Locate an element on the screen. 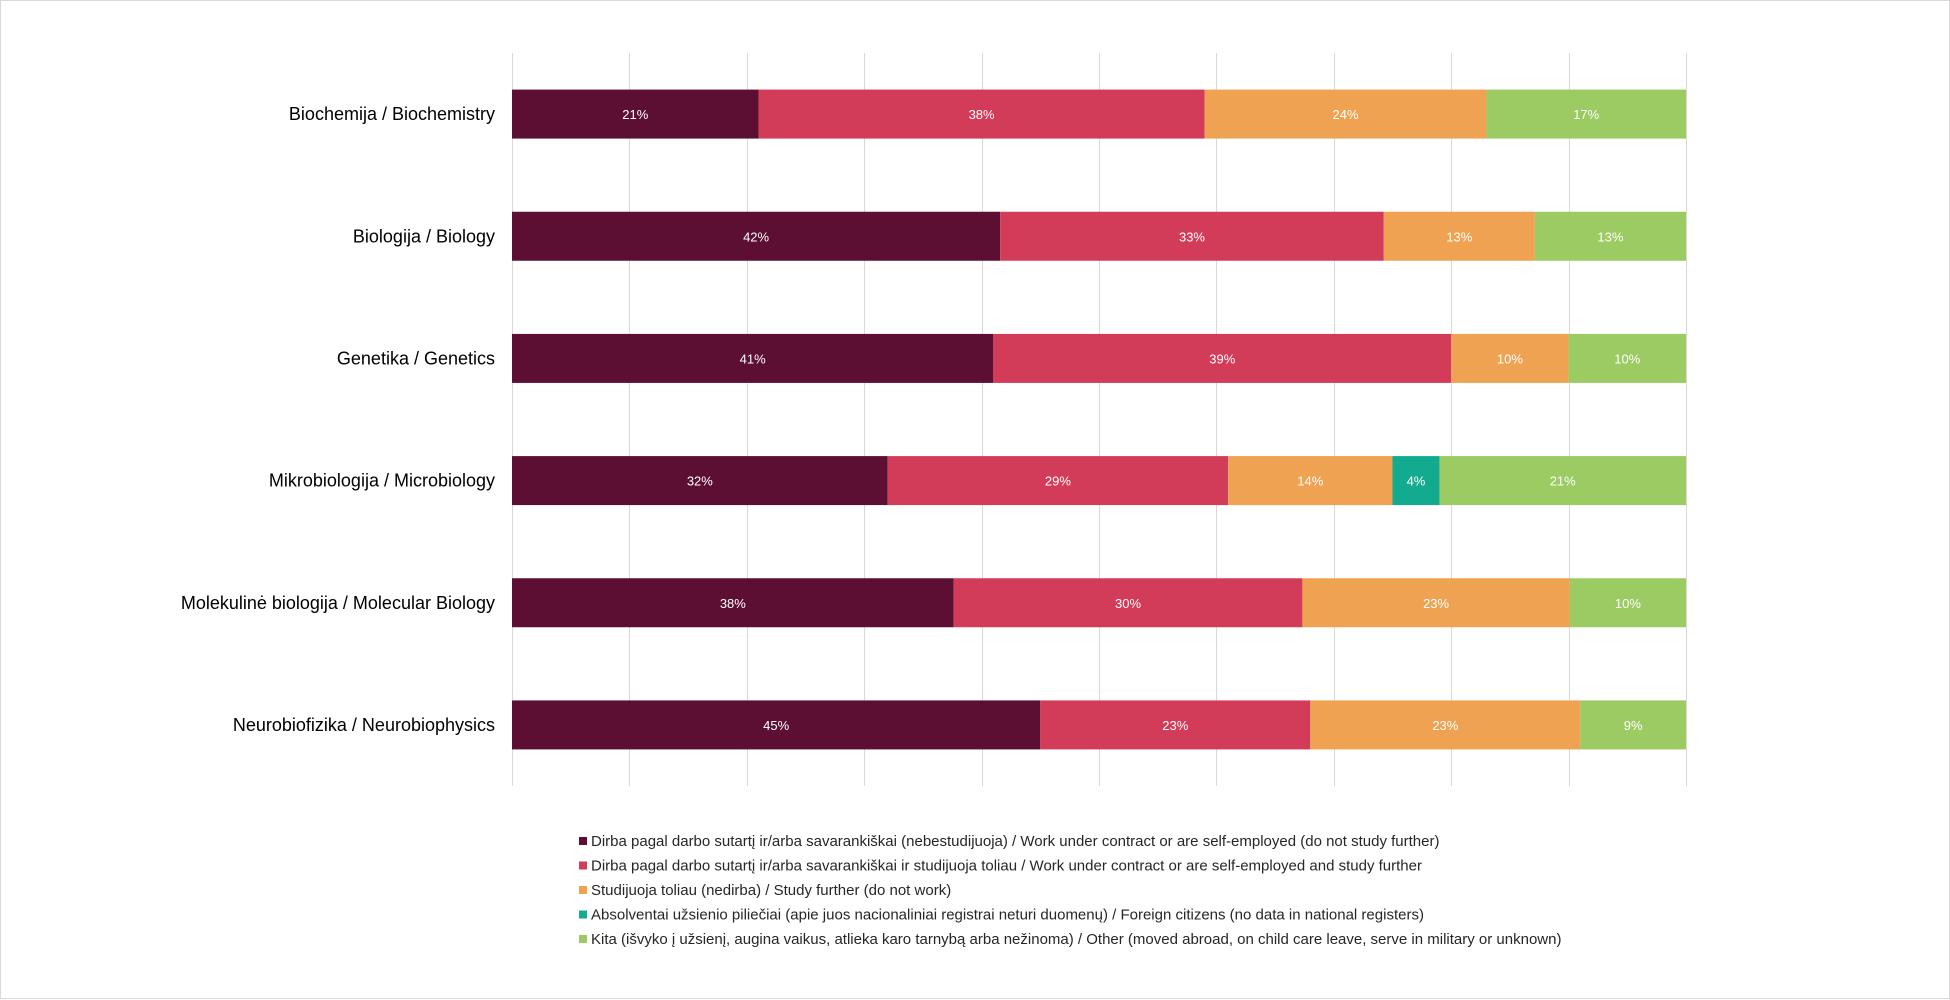  bar-value-label: 29% is located at coordinates (1058, 481).